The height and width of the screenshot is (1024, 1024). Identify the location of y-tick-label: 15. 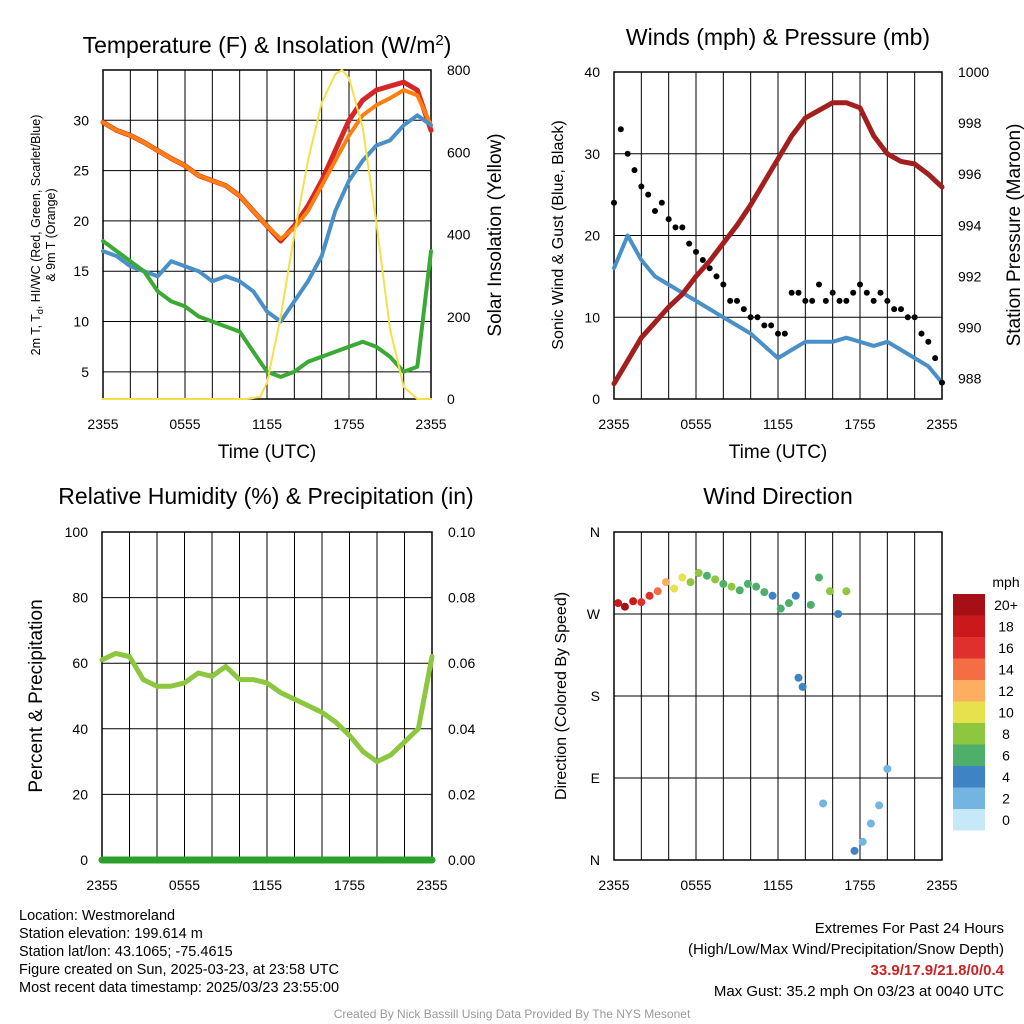
(81, 271).